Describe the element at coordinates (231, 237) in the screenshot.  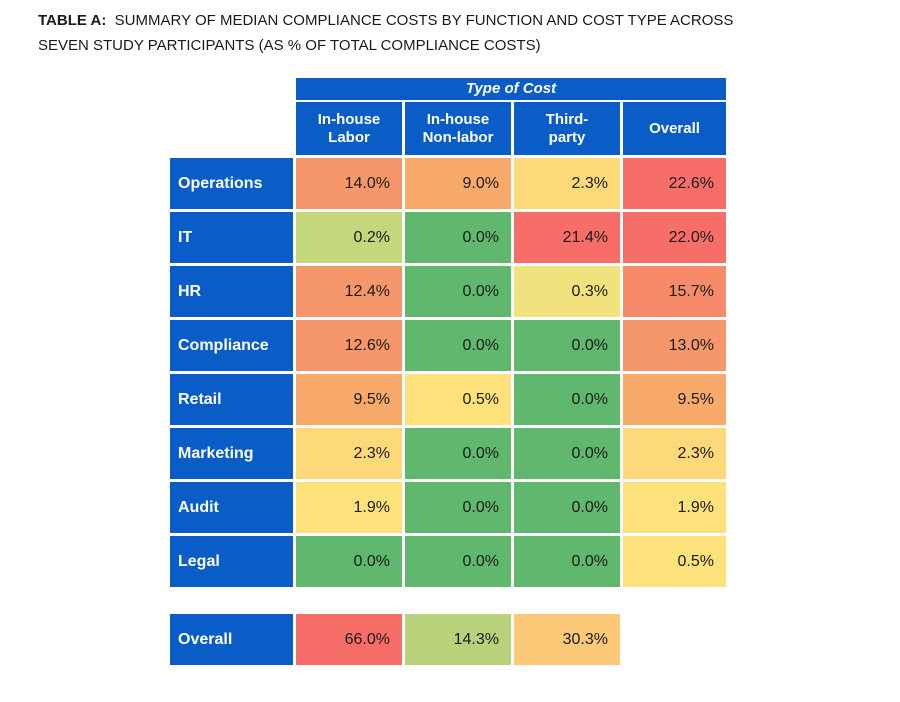
I see `row-header-it: IT` at that location.